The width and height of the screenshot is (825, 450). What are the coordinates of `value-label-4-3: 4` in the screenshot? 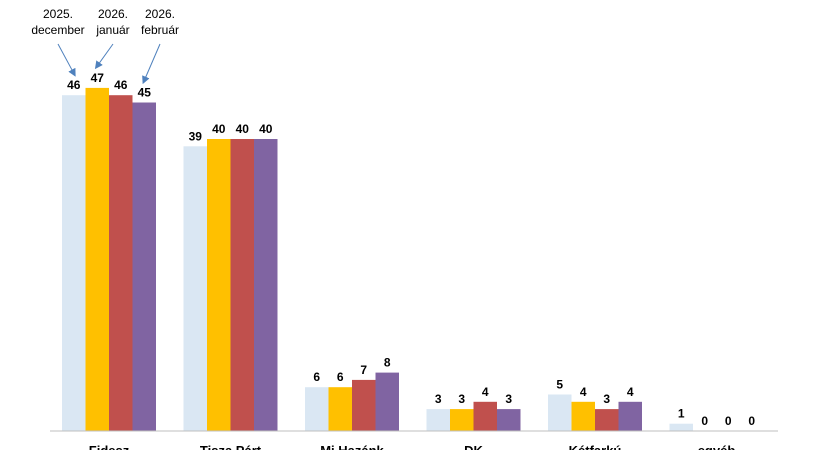 It's located at (630, 392).